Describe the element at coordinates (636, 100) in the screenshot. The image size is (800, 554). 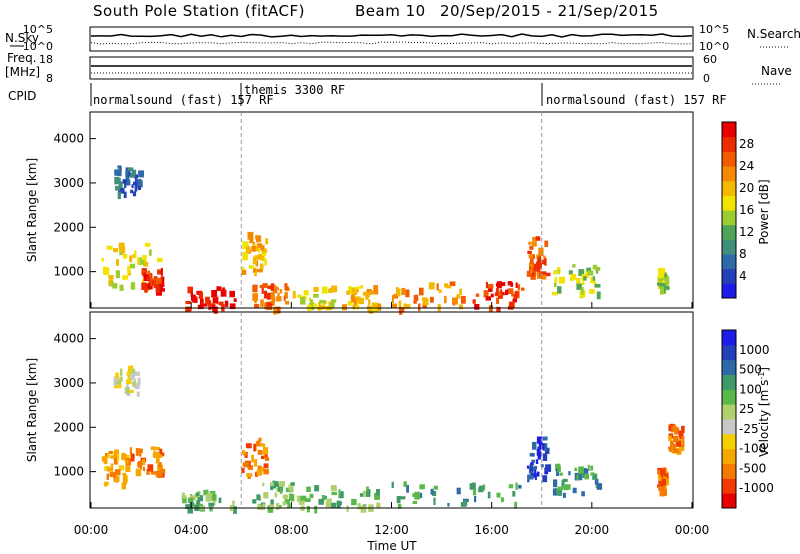
I see `cpid-segment-3: normalsound (fast) 157 RF` at that location.